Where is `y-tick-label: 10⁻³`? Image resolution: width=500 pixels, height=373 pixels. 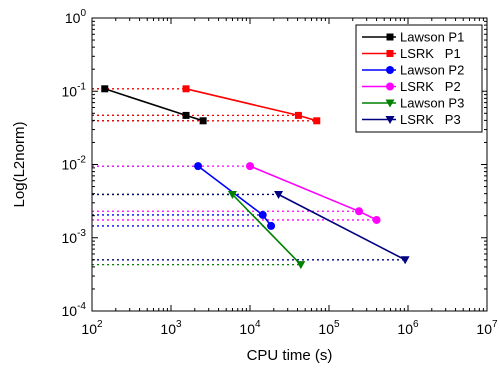
y-tick-label: 10⁻³ is located at coordinates (74, 237).